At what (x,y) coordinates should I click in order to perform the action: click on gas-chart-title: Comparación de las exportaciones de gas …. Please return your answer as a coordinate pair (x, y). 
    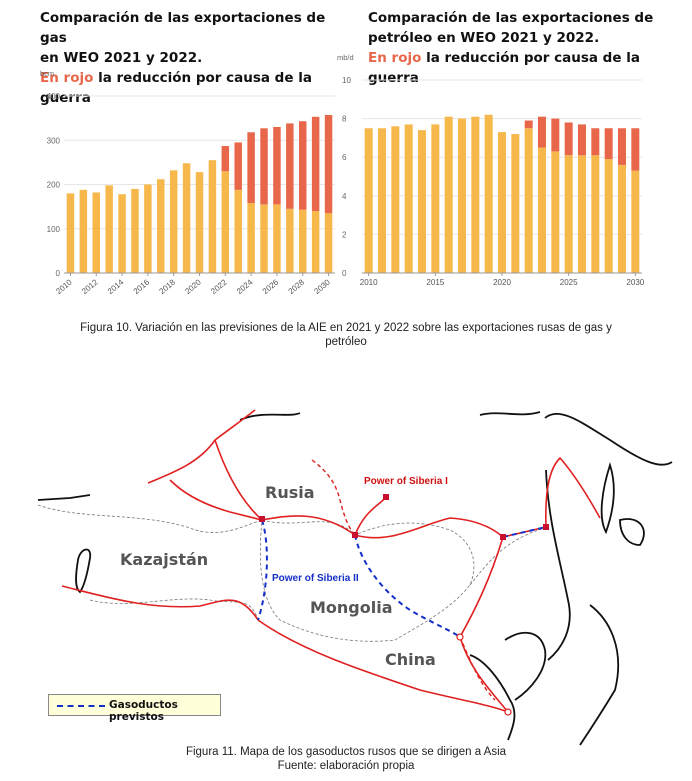
    Looking at the image, I should click on (183, 58).